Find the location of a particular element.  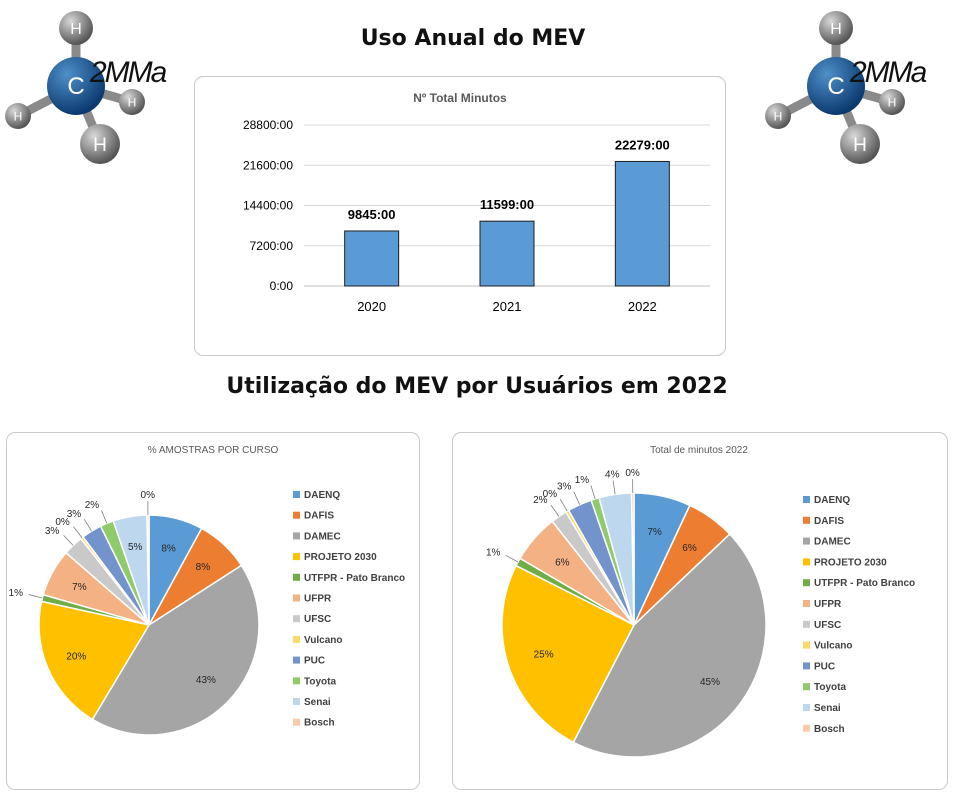

data-label: 11599:00 is located at coordinates (507, 204).